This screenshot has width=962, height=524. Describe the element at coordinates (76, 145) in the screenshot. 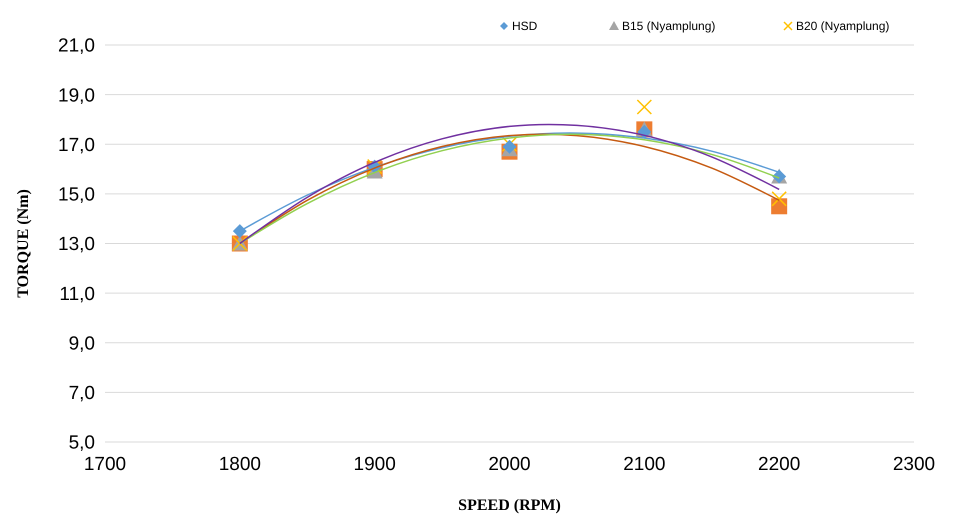

I see `y-tick-label: 17,0` at that location.